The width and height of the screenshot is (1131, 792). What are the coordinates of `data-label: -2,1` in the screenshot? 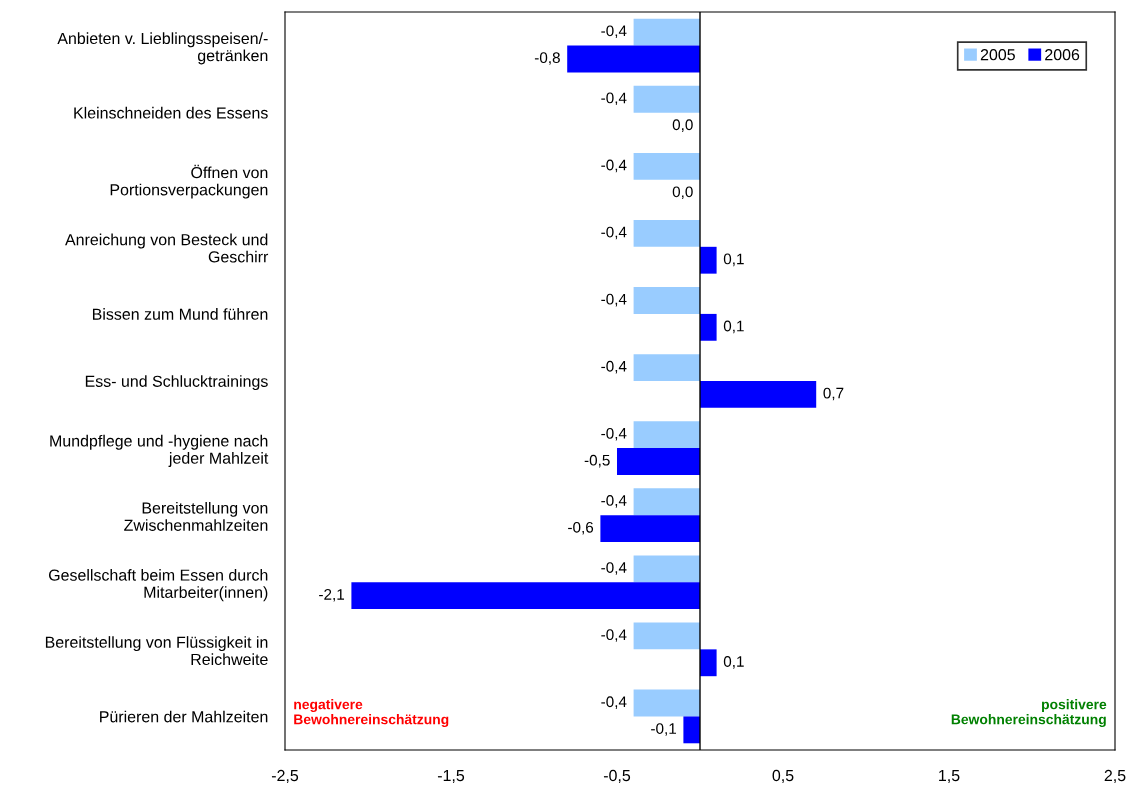 It's located at (332, 595).